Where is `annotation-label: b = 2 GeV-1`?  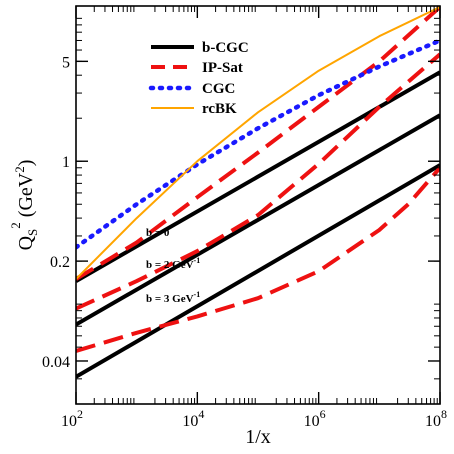 annotation-label: b = 2 GeV-1 is located at coordinates (173, 263).